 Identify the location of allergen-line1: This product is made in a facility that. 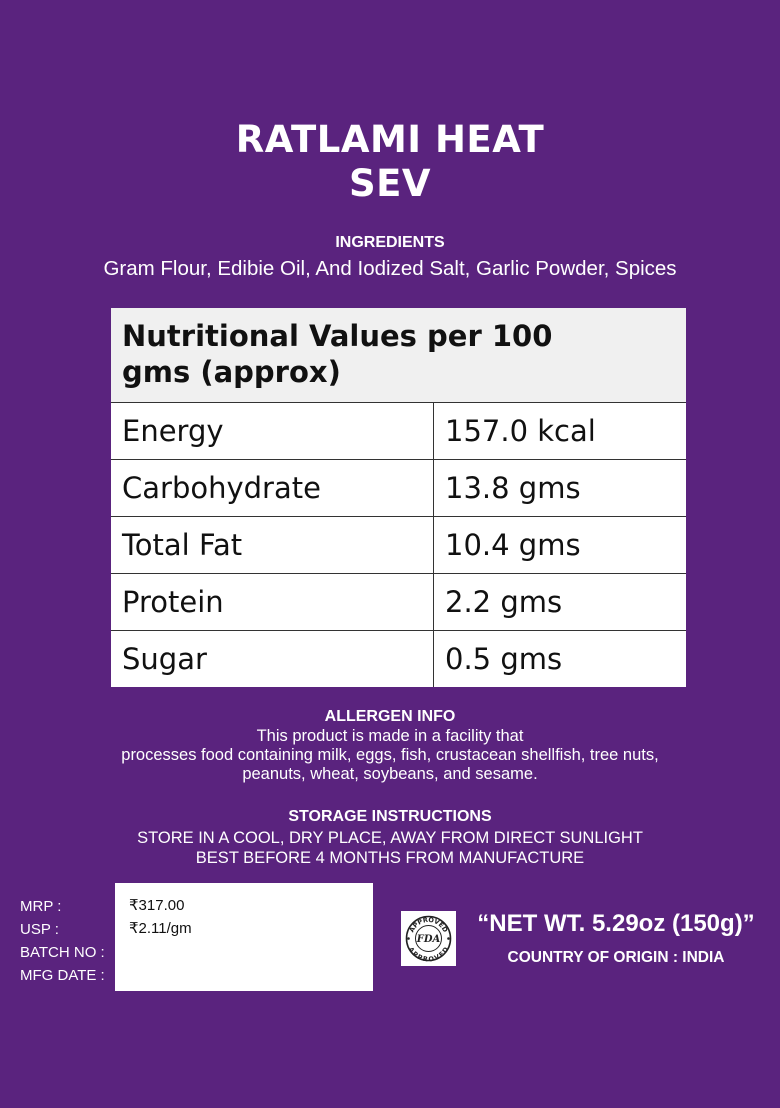
(390, 736).